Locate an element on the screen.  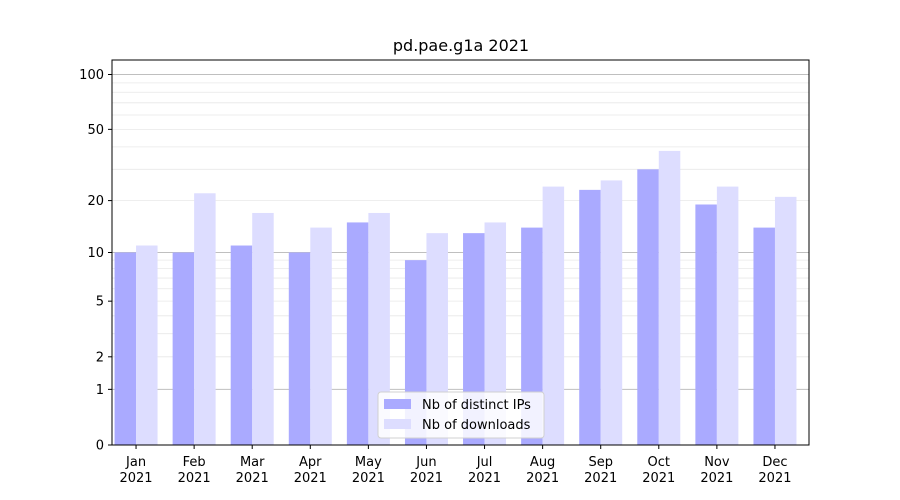
y-axis: 0 1 2 5 10 20 50 100 is located at coordinates (95, 261).